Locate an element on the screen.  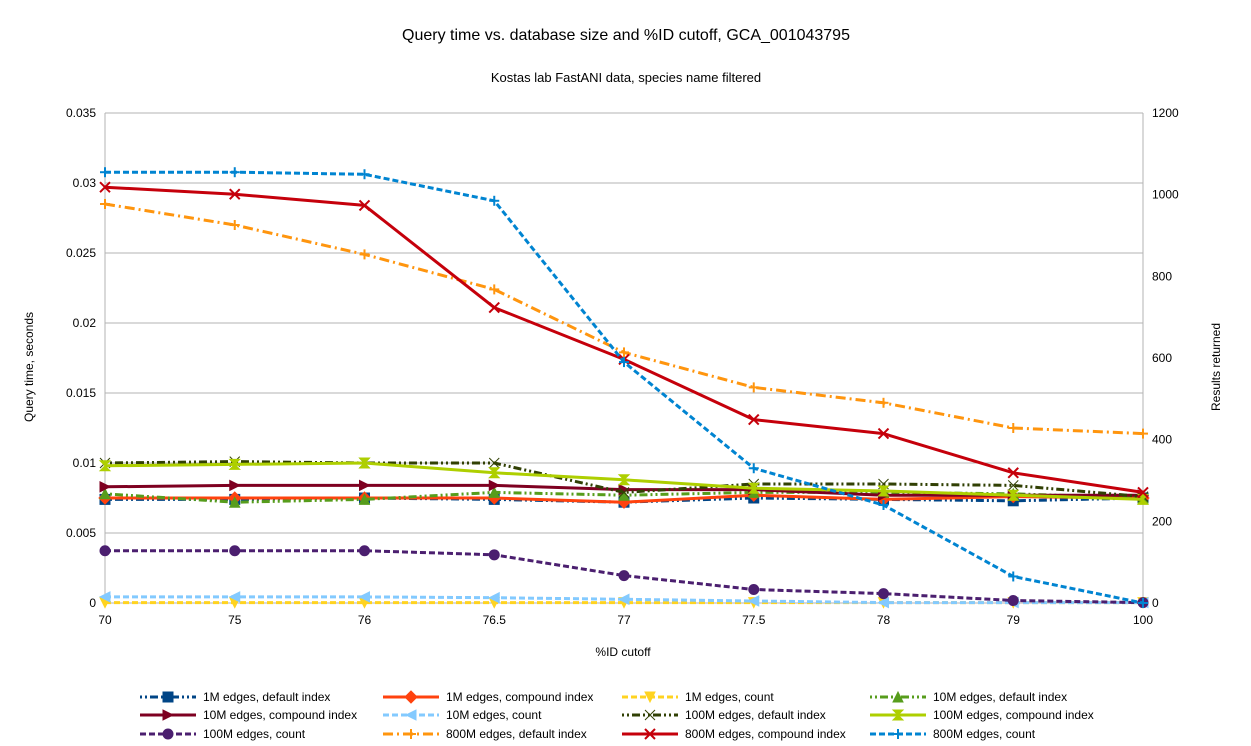
y-tick-label: 0.005 is located at coordinates (81, 533).